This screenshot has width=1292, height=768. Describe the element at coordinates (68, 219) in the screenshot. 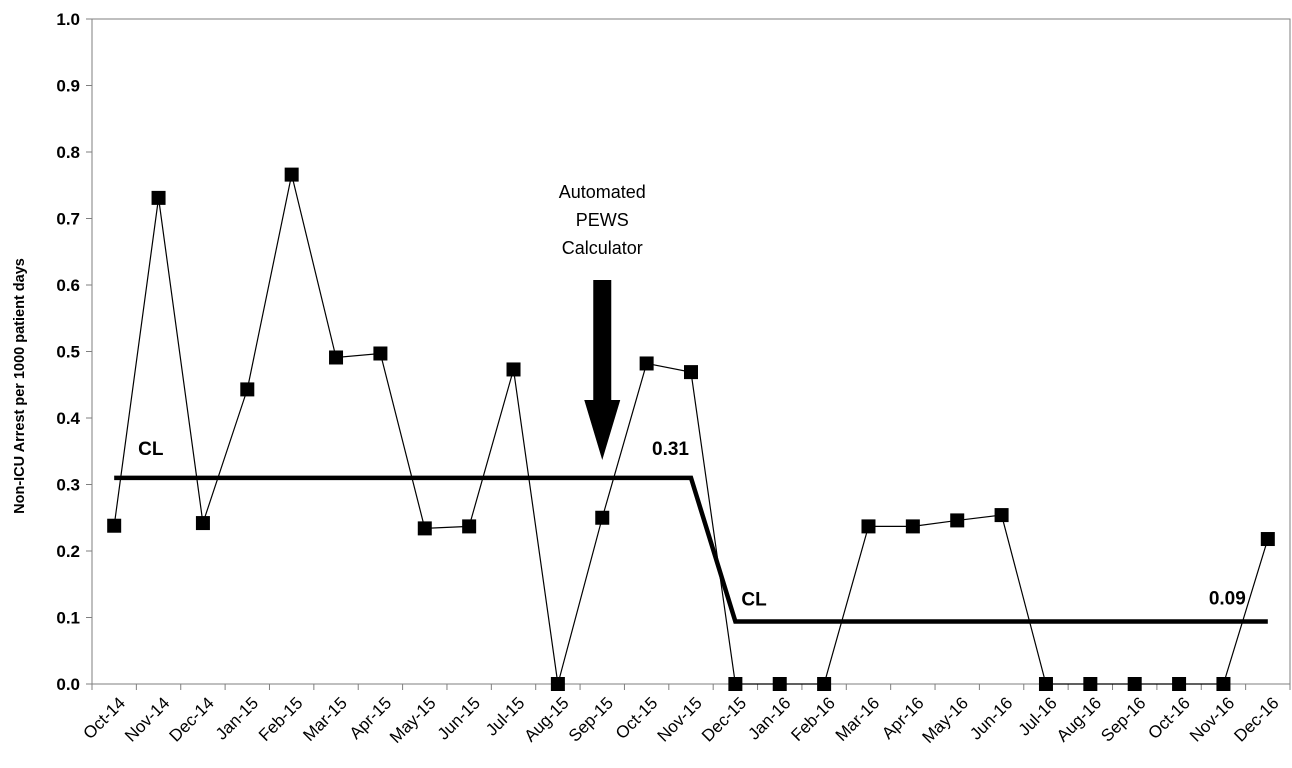

I see `y-tick-label: 0.7` at that location.